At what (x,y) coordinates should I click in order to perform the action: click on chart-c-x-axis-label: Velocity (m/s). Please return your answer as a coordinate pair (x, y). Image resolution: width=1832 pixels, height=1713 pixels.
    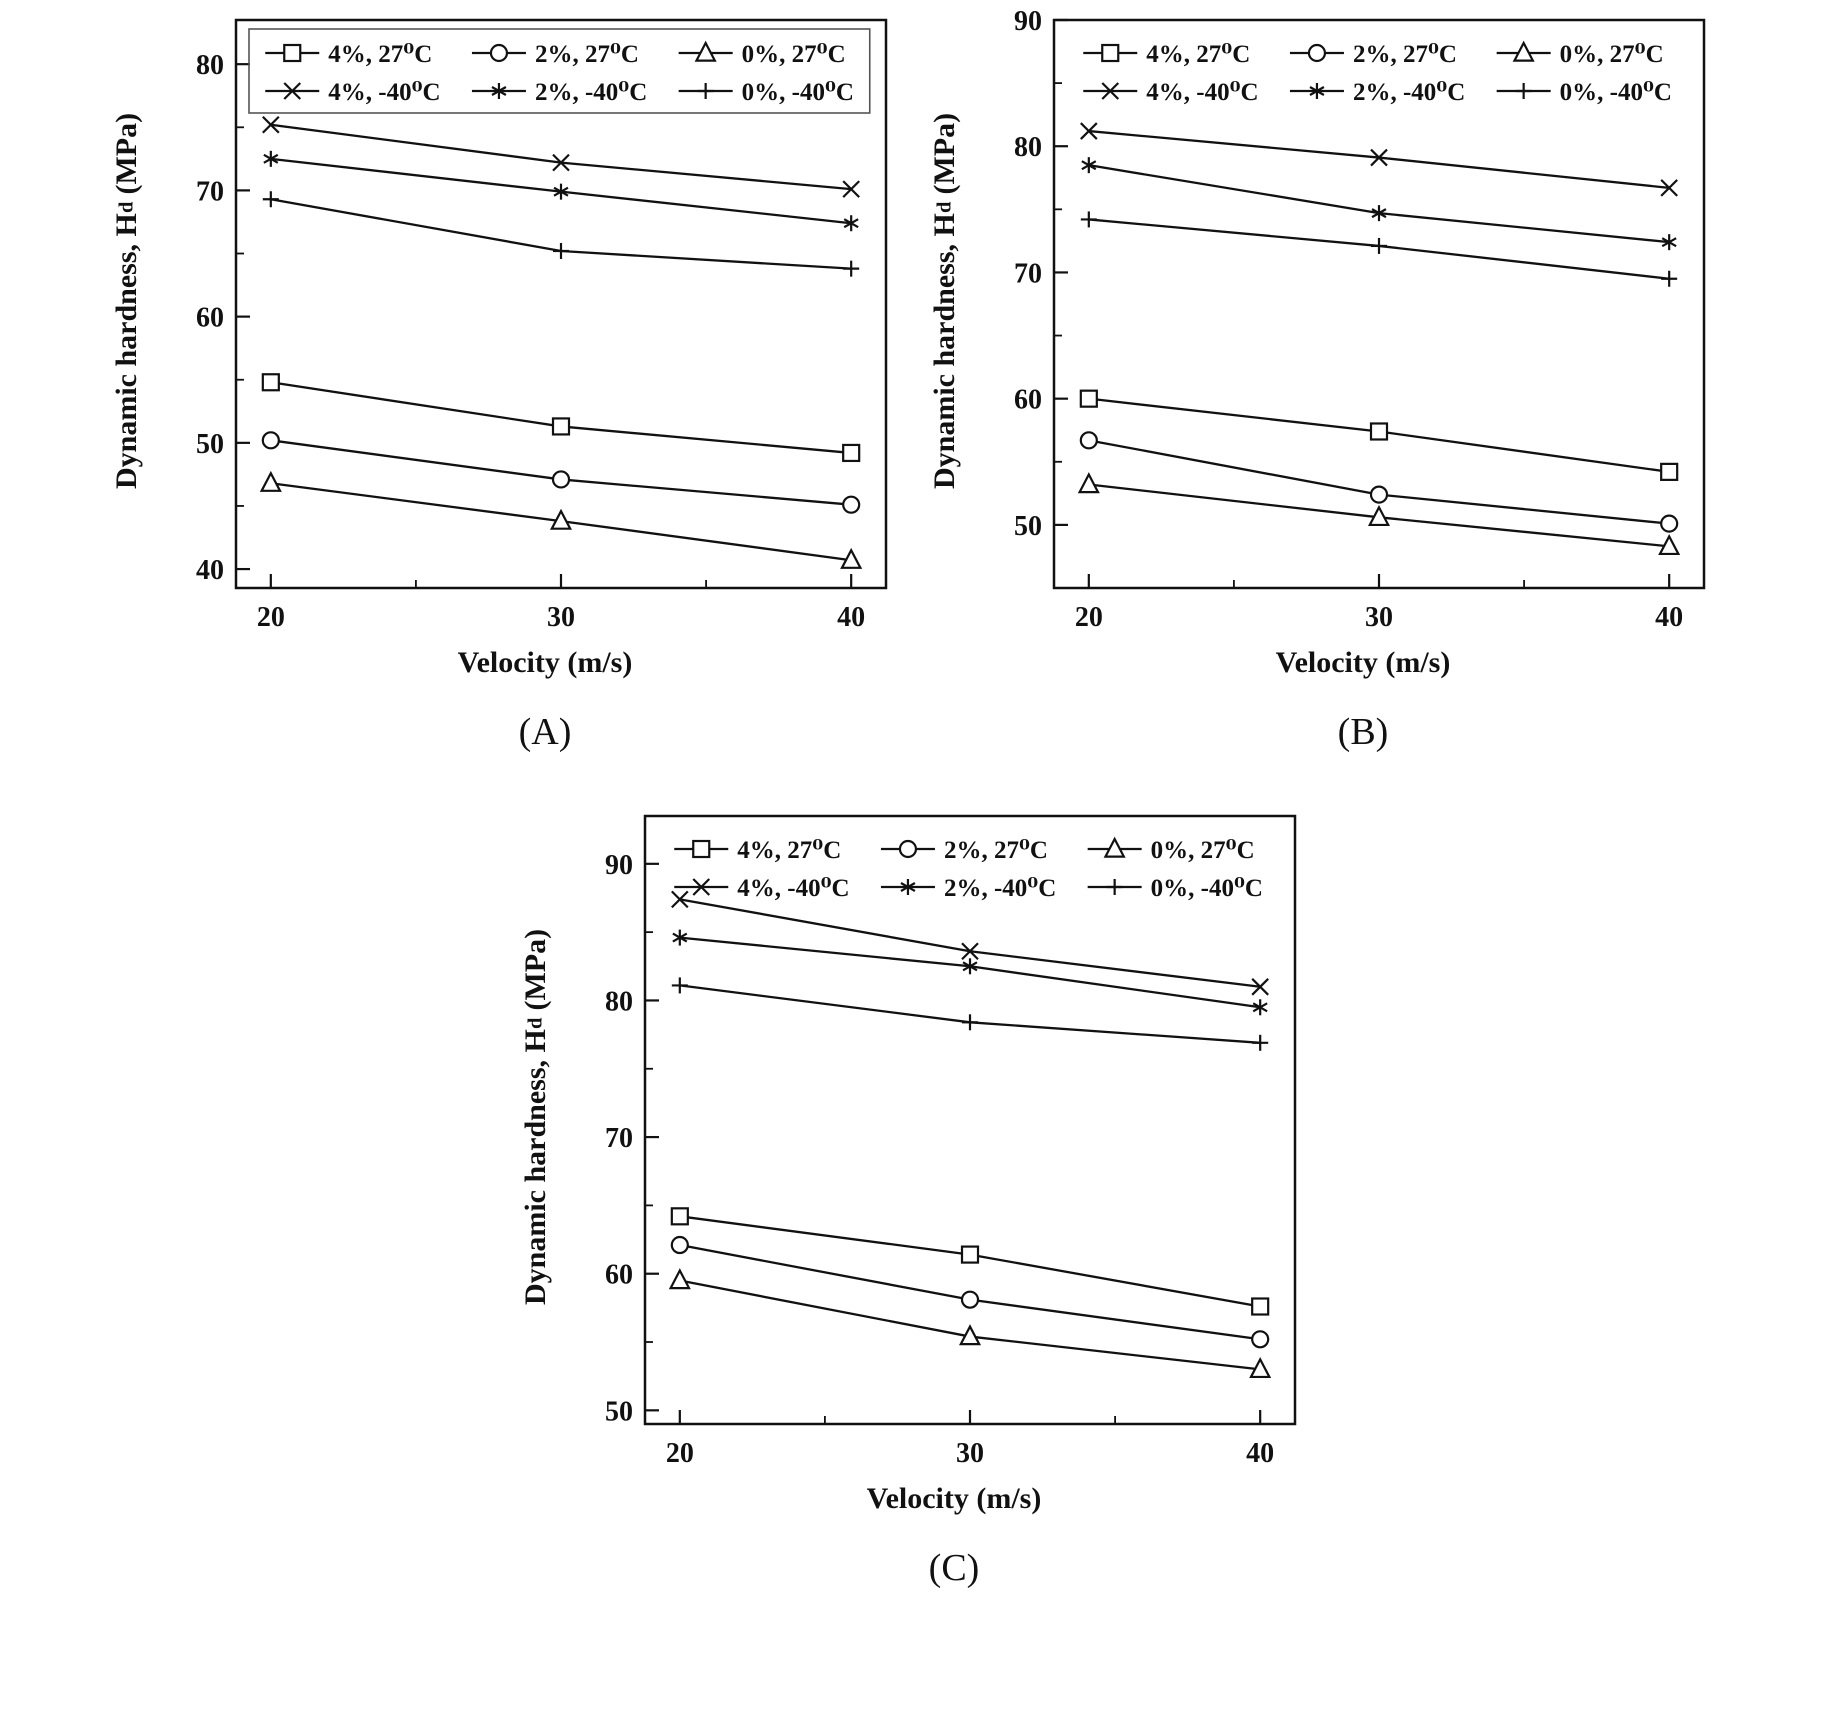
    Looking at the image, I should click on (954, 1498).